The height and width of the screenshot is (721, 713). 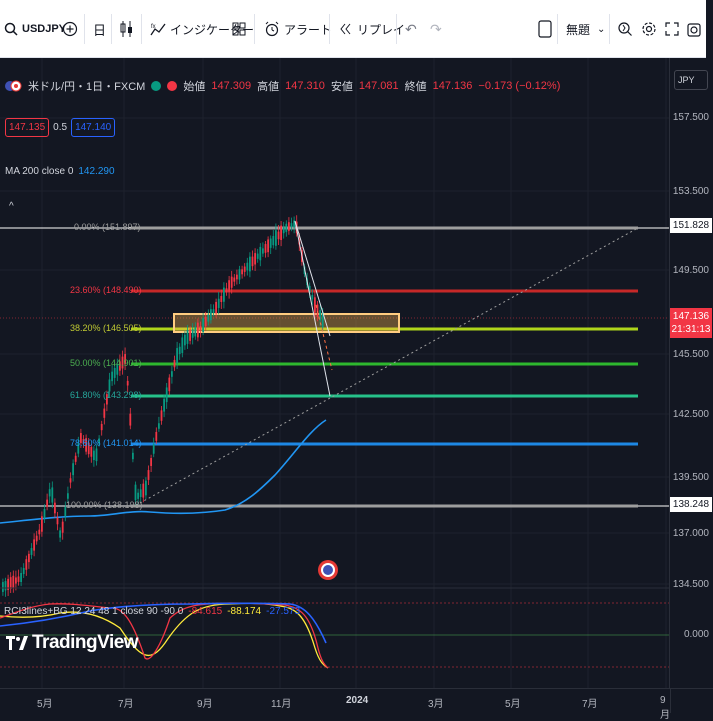 I want to click on redo-button: ↷, so click(x=436, y=29).